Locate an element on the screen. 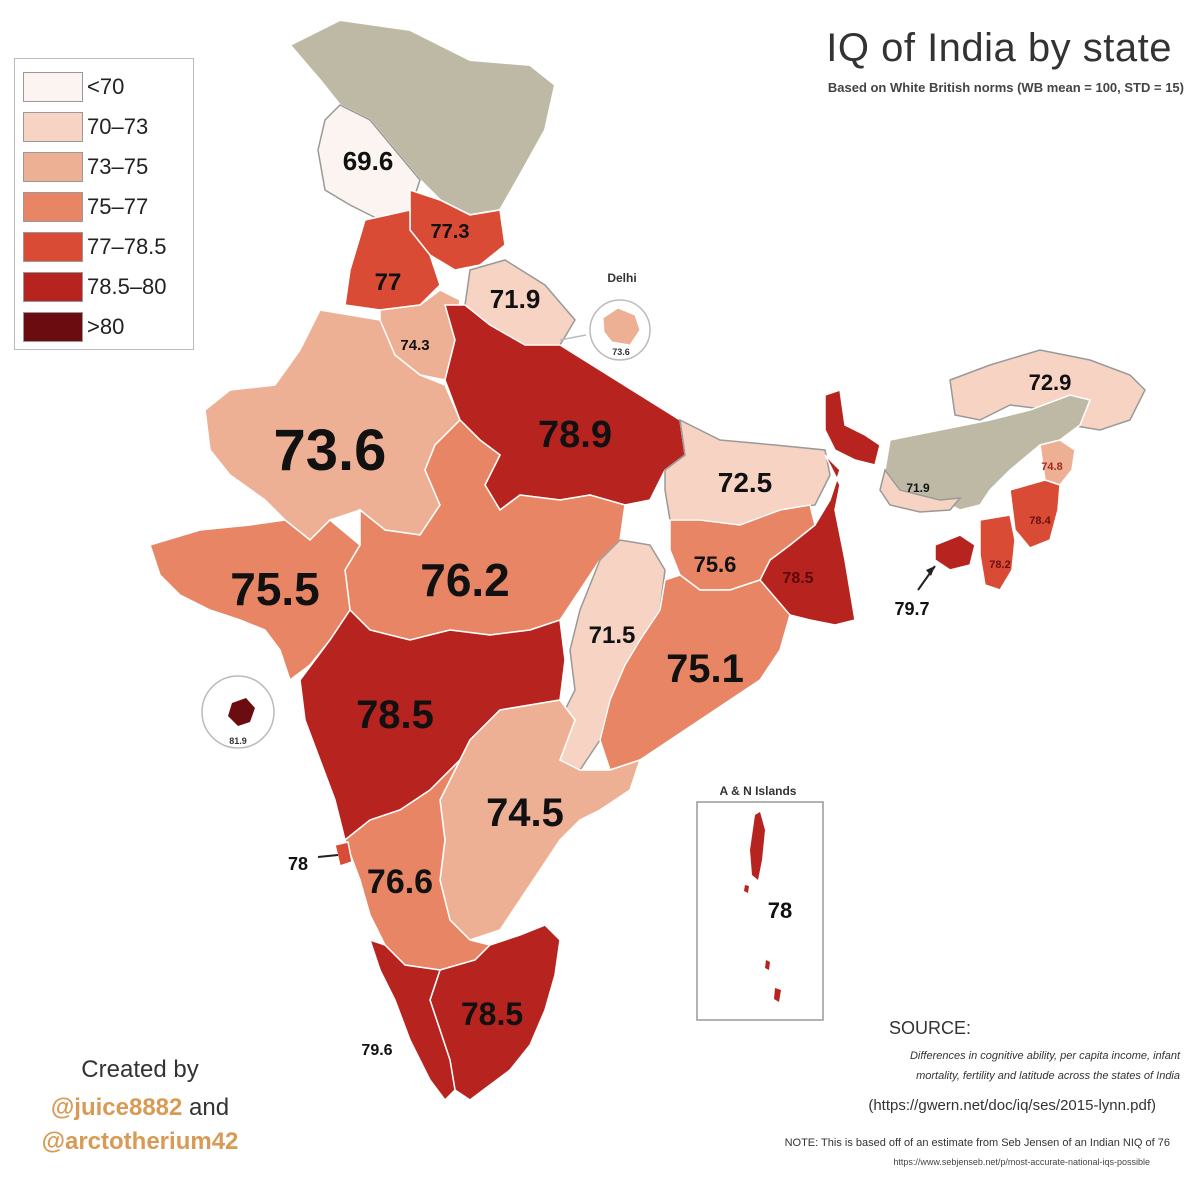 The image size is (1200, 1181). legend-item: >80 is located at coordinates (108, 327).